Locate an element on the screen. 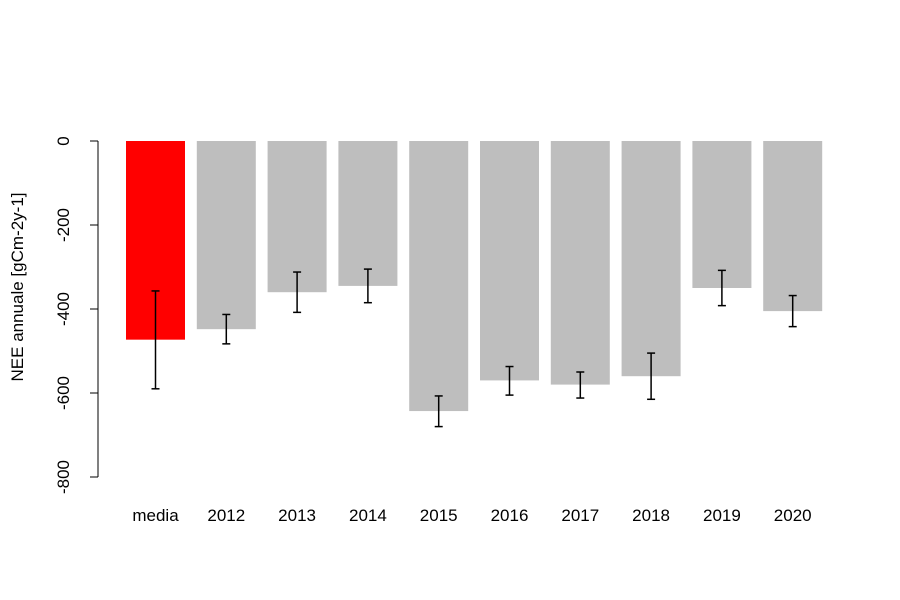 This screenshot has width=900, height=600. y-axis: 0 -200 -400 -600 -800 is located at coordinates (76, 315).